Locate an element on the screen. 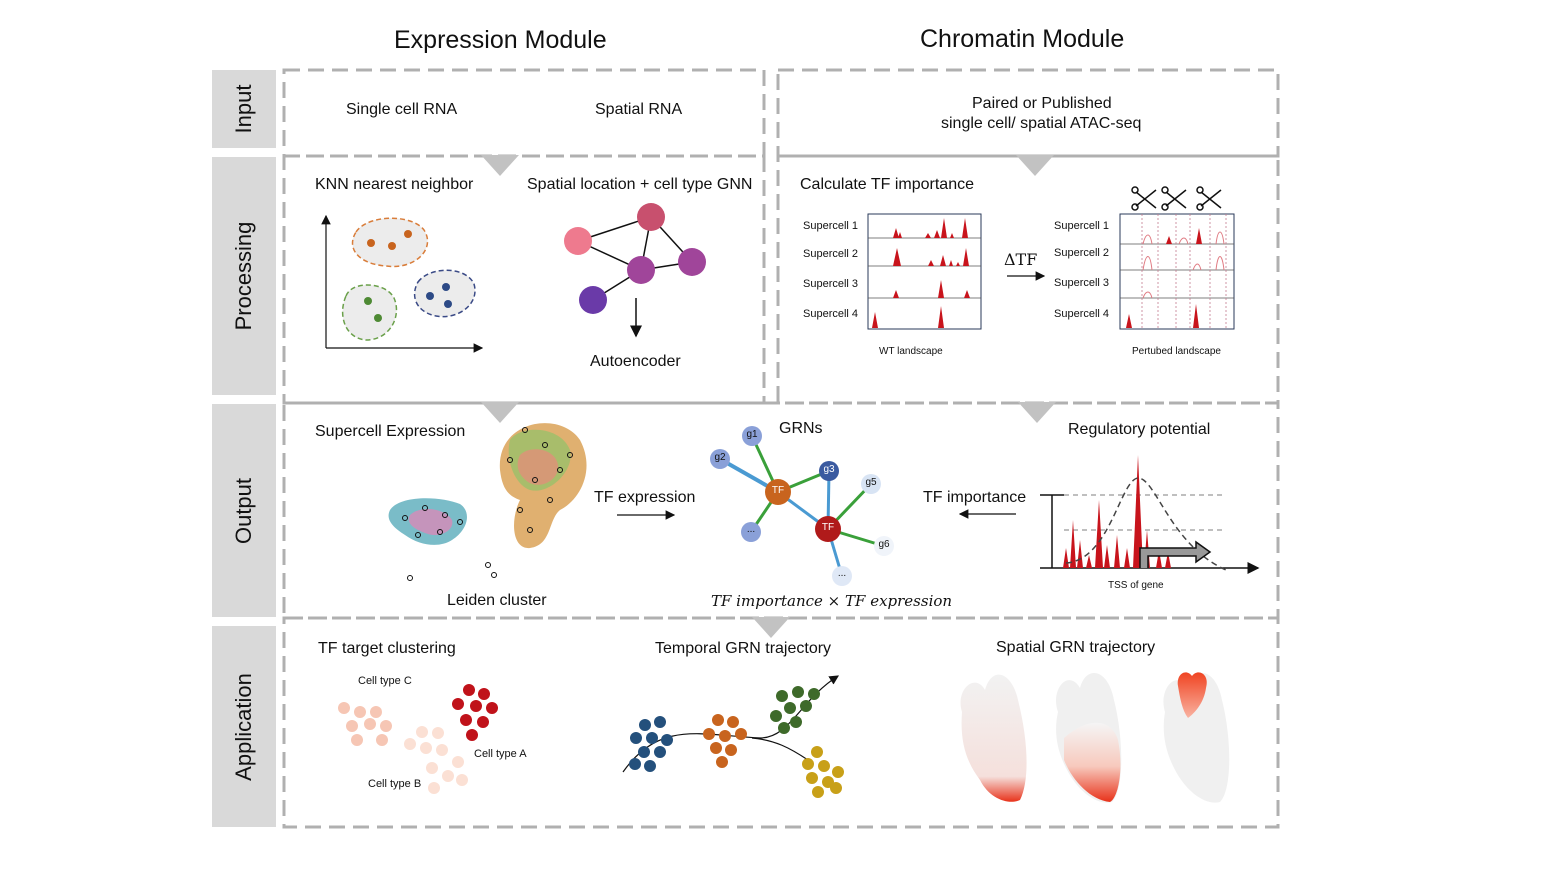 This screenshot has height=878, width=1560. input-chromatin-border is located at coordinates (1028, 113).